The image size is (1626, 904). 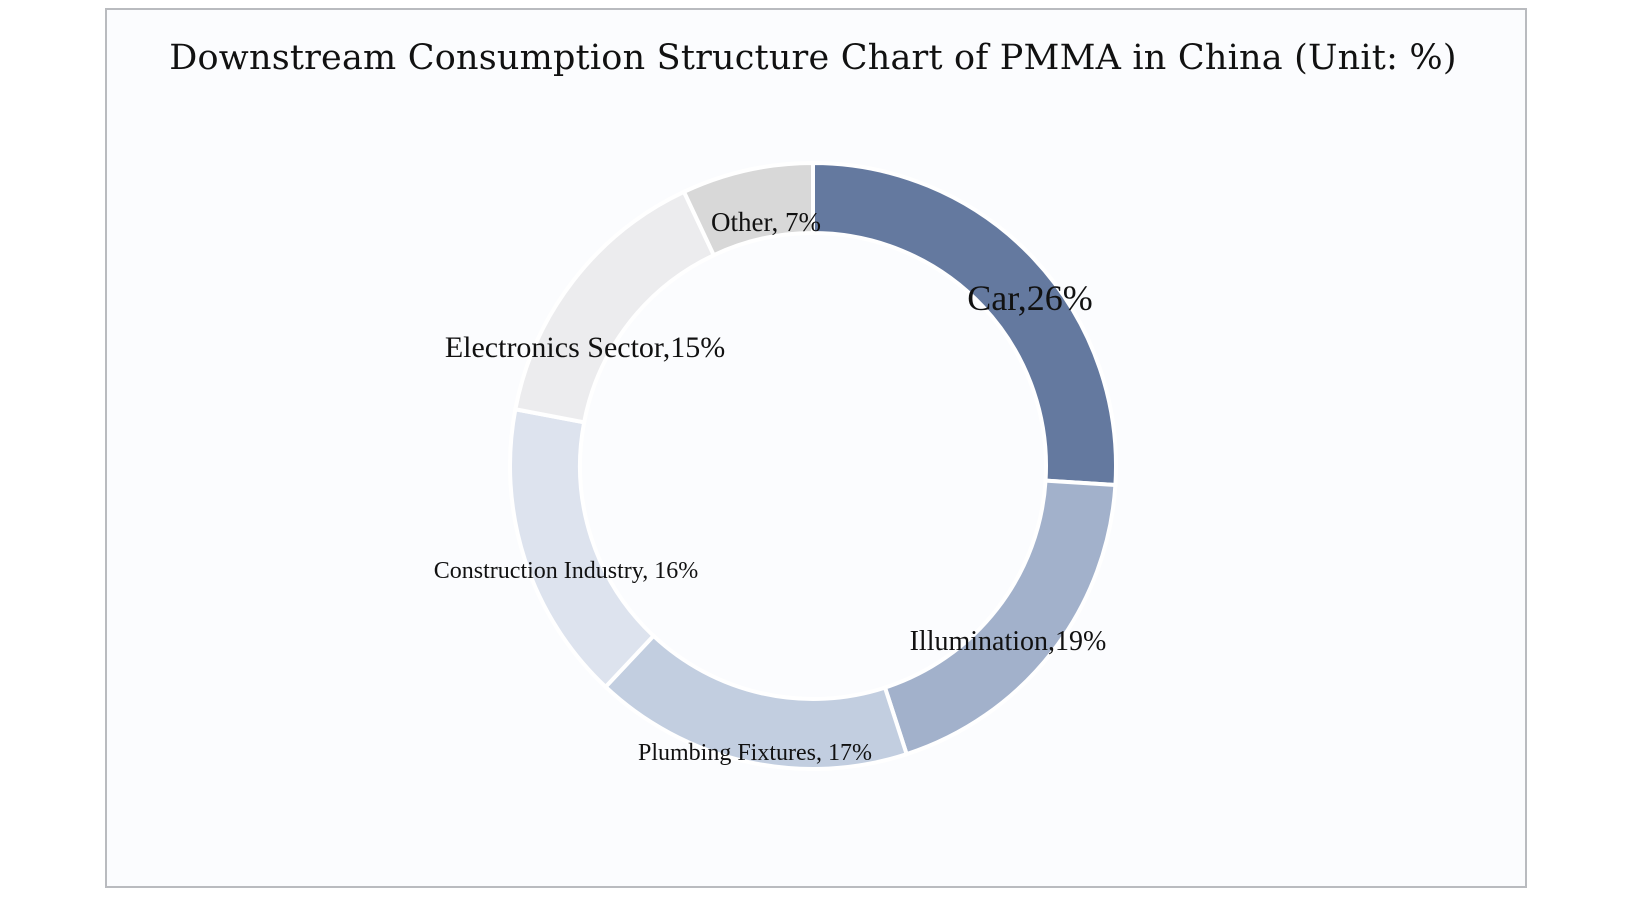 What do you see at coordinates (1008, 641) in the screenshot?
I see `slice-label-illumination: Illumination,19%` at bounding box center [1008, 641].